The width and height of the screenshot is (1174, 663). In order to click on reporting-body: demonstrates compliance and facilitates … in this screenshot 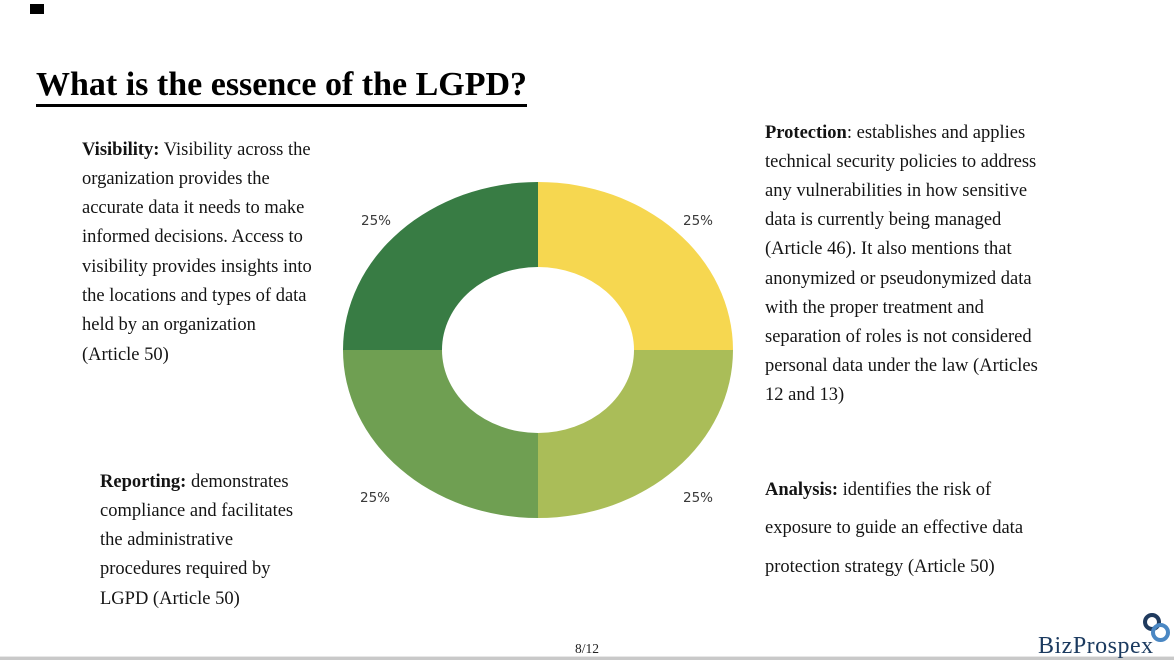, I will do `click(197, 540)`.